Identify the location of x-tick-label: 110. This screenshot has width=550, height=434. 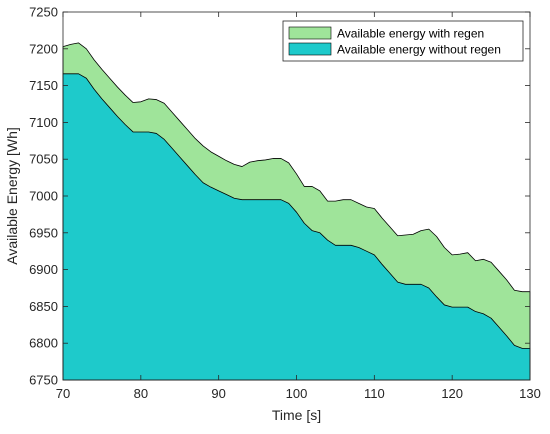
(374, 393).